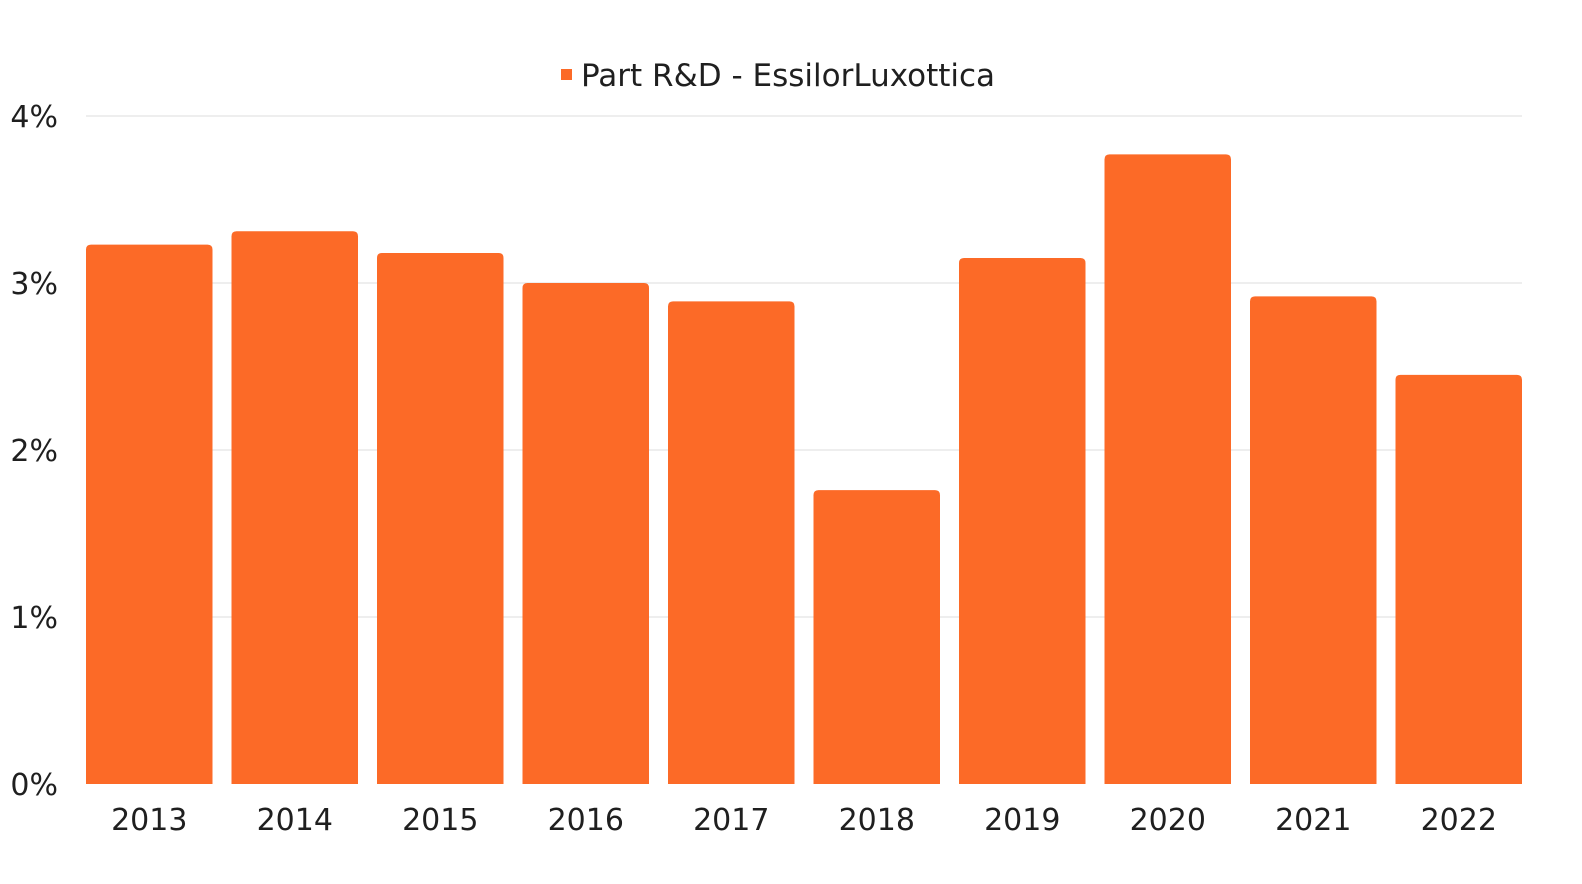 This screenshot has height=884, width=1582. Describe the element at coordinates (295, 820) in the screenshot. I see `x-tick-label: 2014` at that location.